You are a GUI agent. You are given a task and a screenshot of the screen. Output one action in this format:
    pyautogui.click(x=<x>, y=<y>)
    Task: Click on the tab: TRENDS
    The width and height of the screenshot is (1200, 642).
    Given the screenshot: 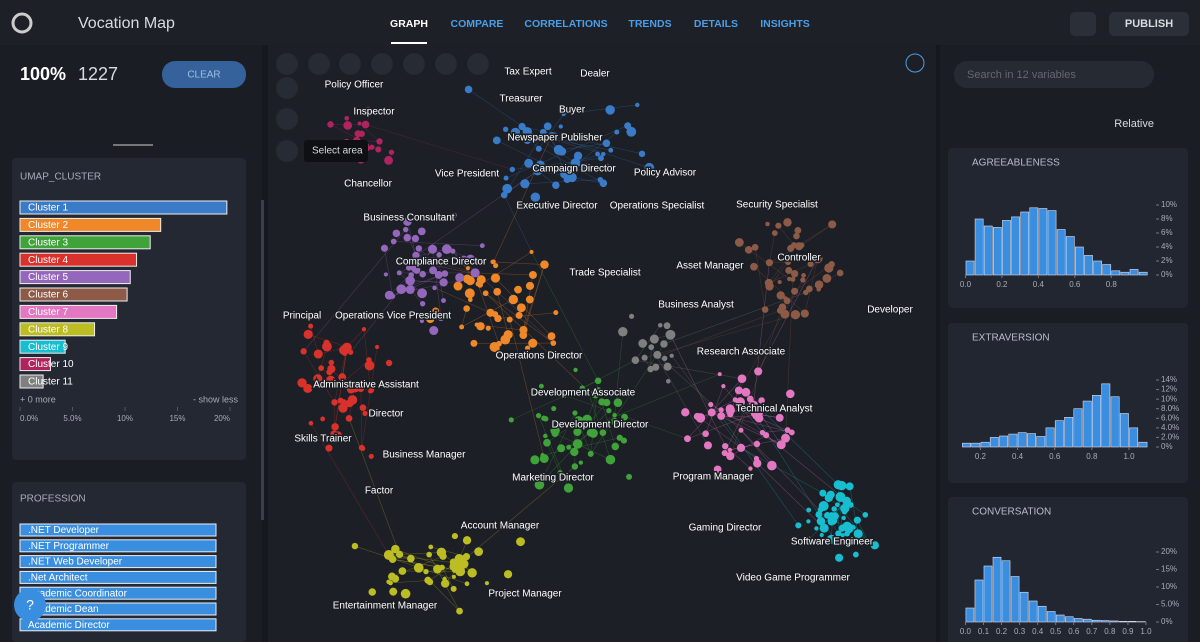 What is the action you would take?
    pyautogui.click(x=649, y=24)
    